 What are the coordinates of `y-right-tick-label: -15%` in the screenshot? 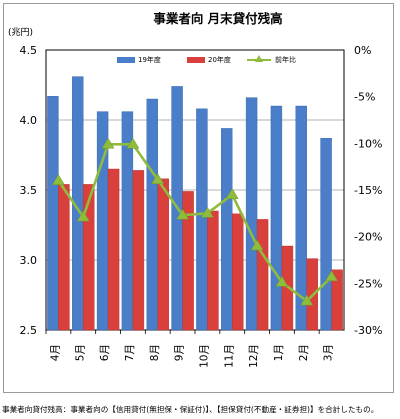 It's located at (368, 190).